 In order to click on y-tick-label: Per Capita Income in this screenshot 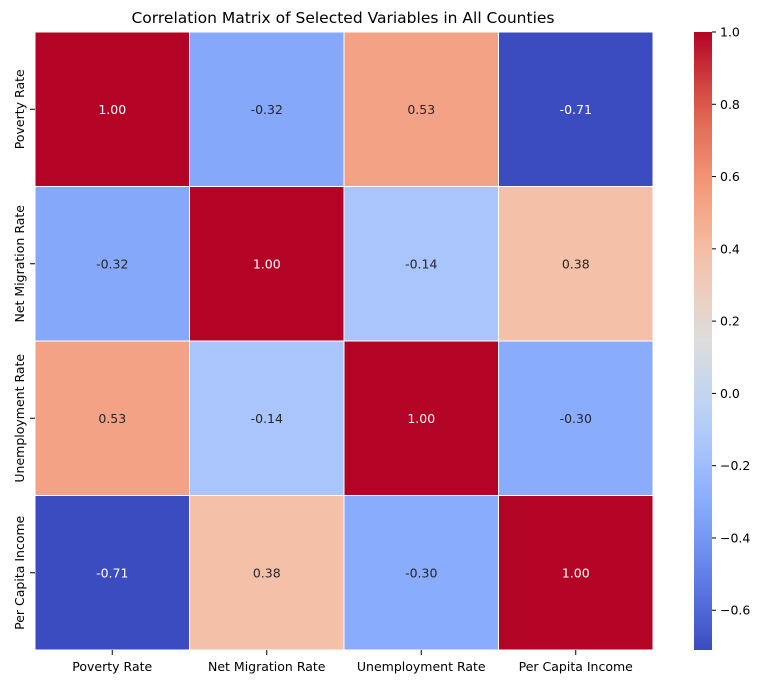, I will do `click(19, 572)`.